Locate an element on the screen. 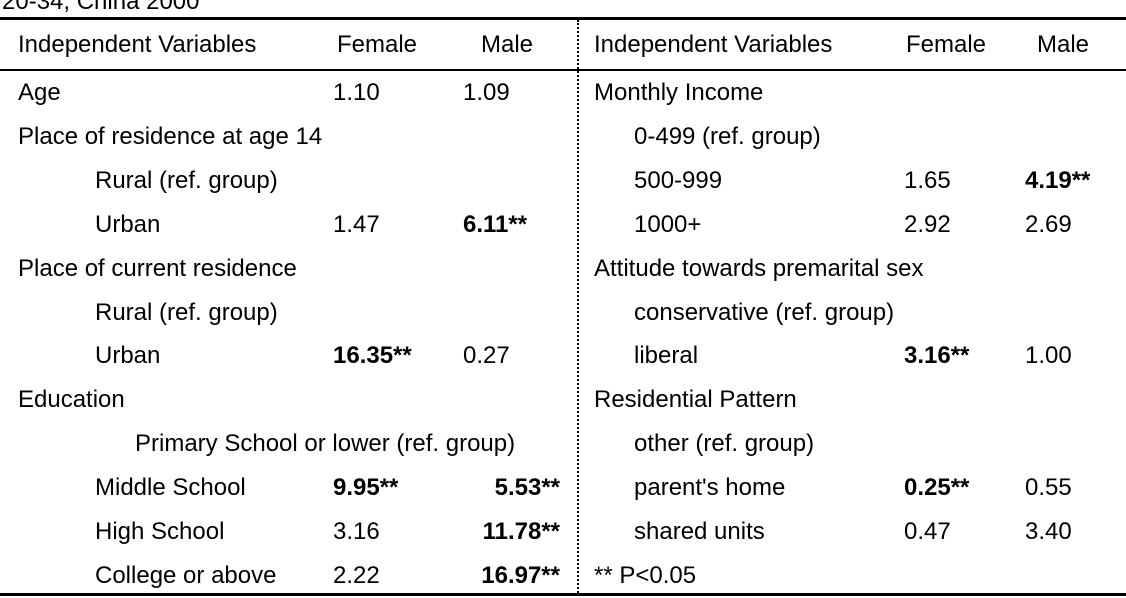 This screenshot has width=1126, height=598. header-rule is located at coordinates (563, 70).